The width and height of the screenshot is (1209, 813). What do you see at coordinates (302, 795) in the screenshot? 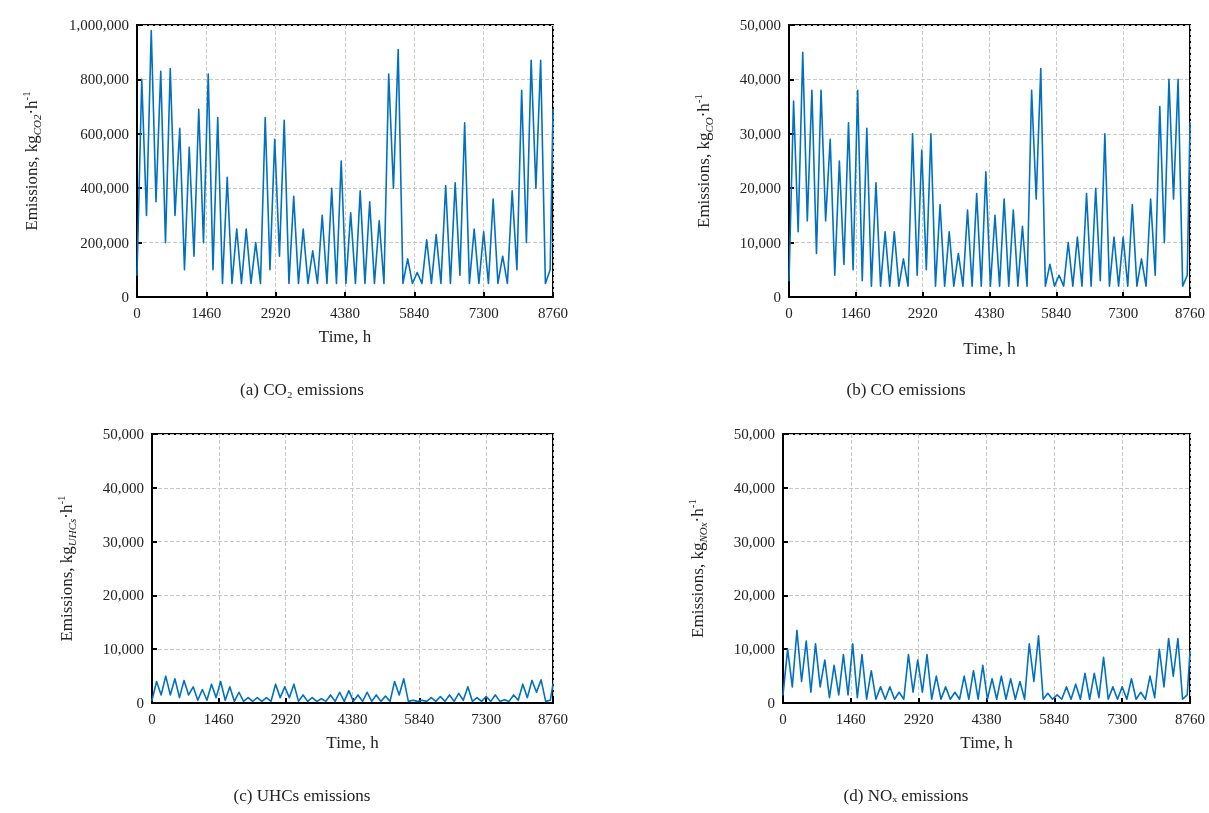
I see `text: (c) UHCs emissions` at bounding box center [302, 795].